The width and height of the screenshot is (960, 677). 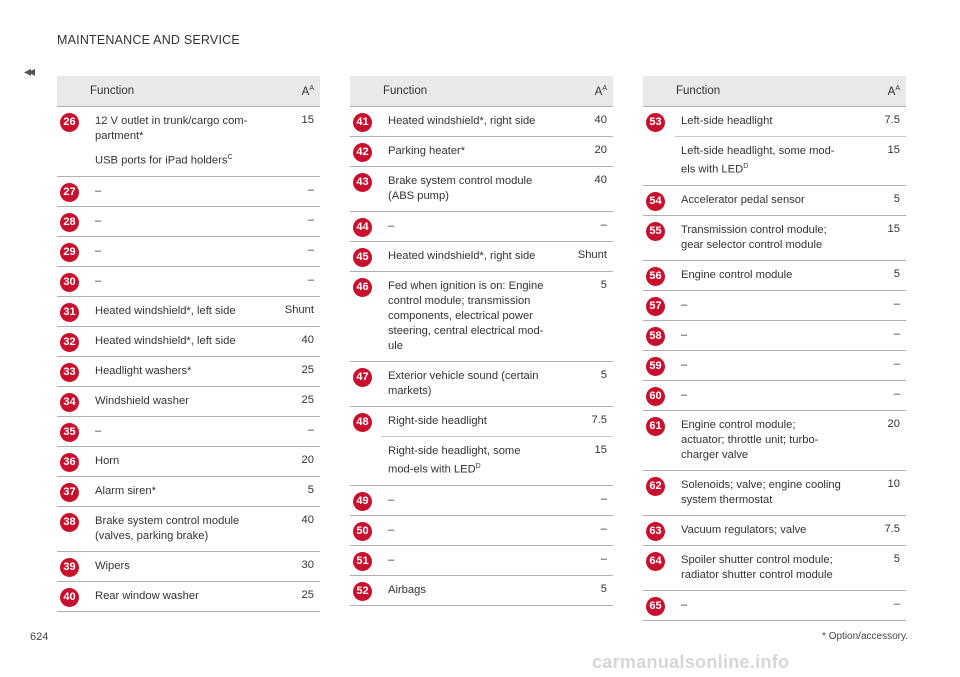 What do you see at coordinates (148, 40) in the screenshot?
I see `section-title: MAINTENANCE AND SERVICE` at bounding box center [148, 40].